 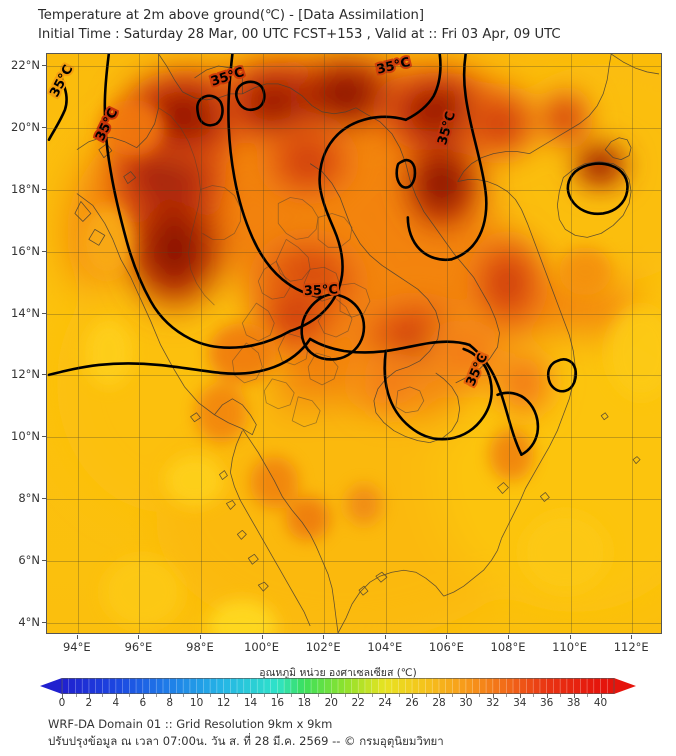 What do you see at coordinates (25, 312) in the screenshot?
I see `y-axis-label: 14°N` at bounding box center [25, 312].